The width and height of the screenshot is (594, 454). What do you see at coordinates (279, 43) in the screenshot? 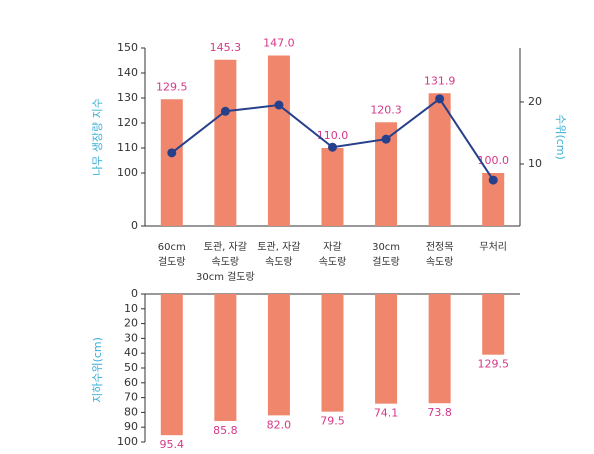
I see `value-label: 147.0` at bounding box center [279, 43].